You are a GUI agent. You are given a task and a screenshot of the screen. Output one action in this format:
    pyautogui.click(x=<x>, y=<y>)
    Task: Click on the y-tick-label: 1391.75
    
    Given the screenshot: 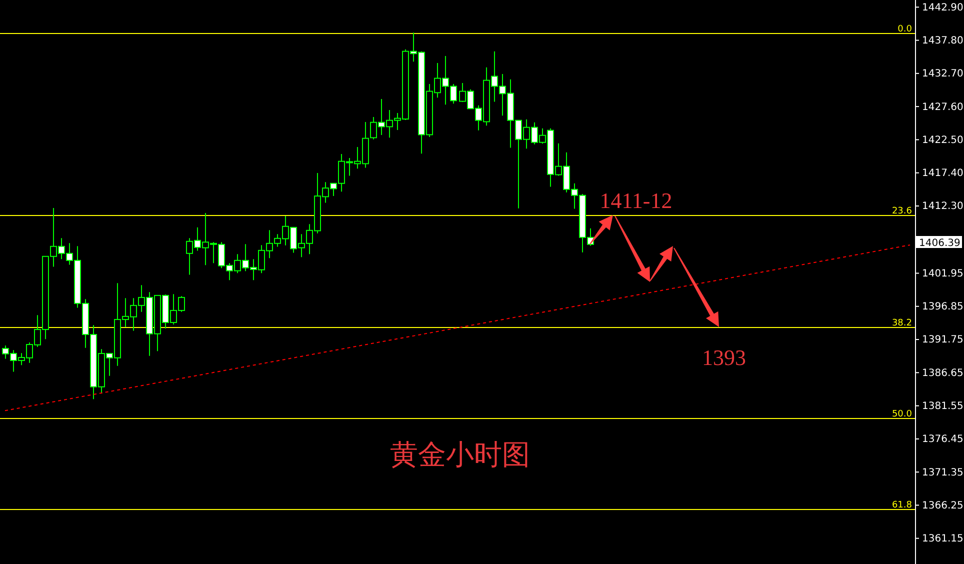 What is the action you would take?
    pyautogui.click(x=943, y=340)
    